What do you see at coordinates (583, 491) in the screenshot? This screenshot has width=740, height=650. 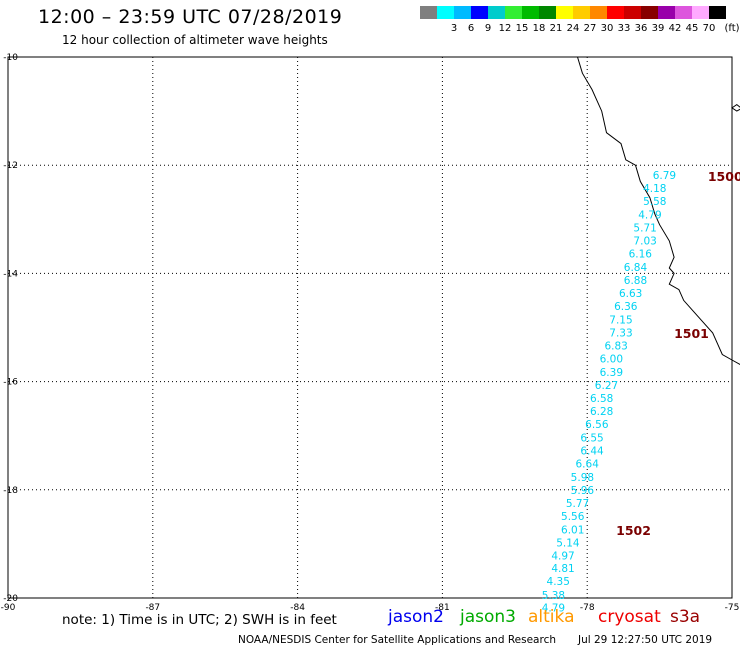 I see `wave-height-label: 5.96` at bounding box center [583, 491].